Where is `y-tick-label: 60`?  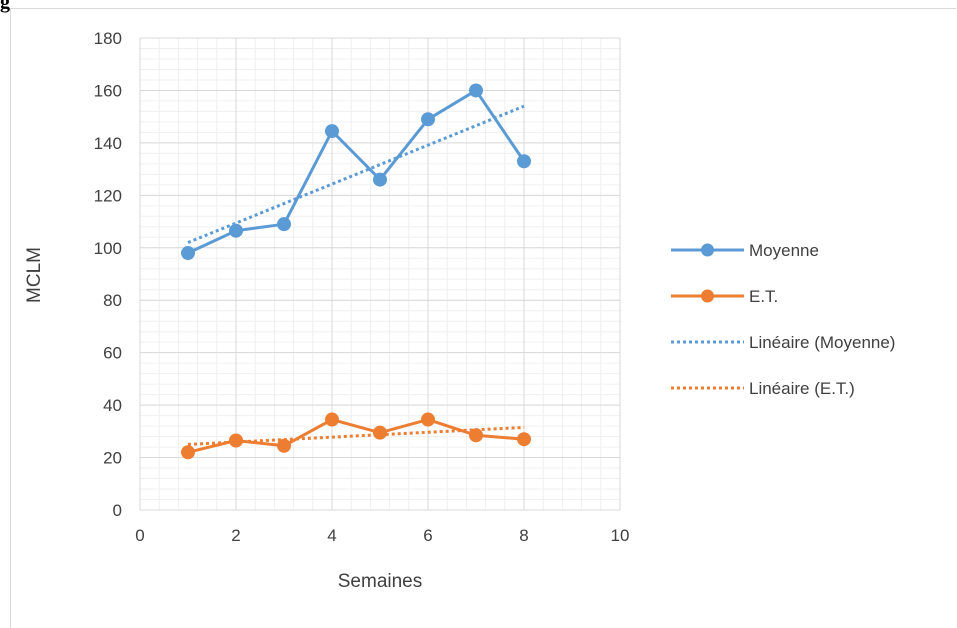 y-tick-label: 60 is located at coordinates (112, 353).